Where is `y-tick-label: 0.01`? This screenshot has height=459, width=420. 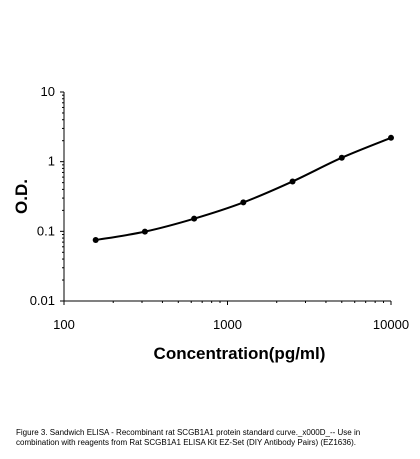
y-tick-label: 0.01 is located at coordinates (42, 300).